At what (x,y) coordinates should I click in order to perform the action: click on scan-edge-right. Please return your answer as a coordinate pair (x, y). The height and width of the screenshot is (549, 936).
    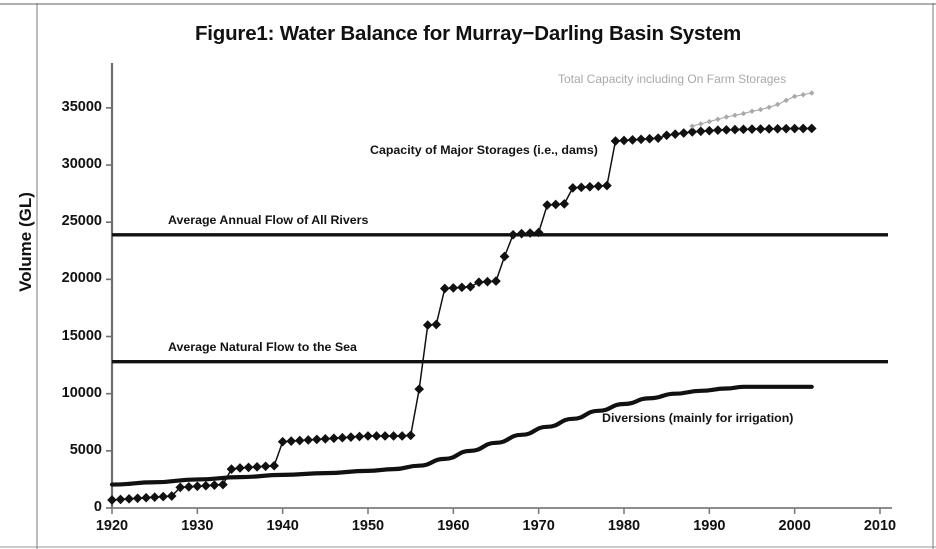
    Looking at the image, I should click on (933, 276).